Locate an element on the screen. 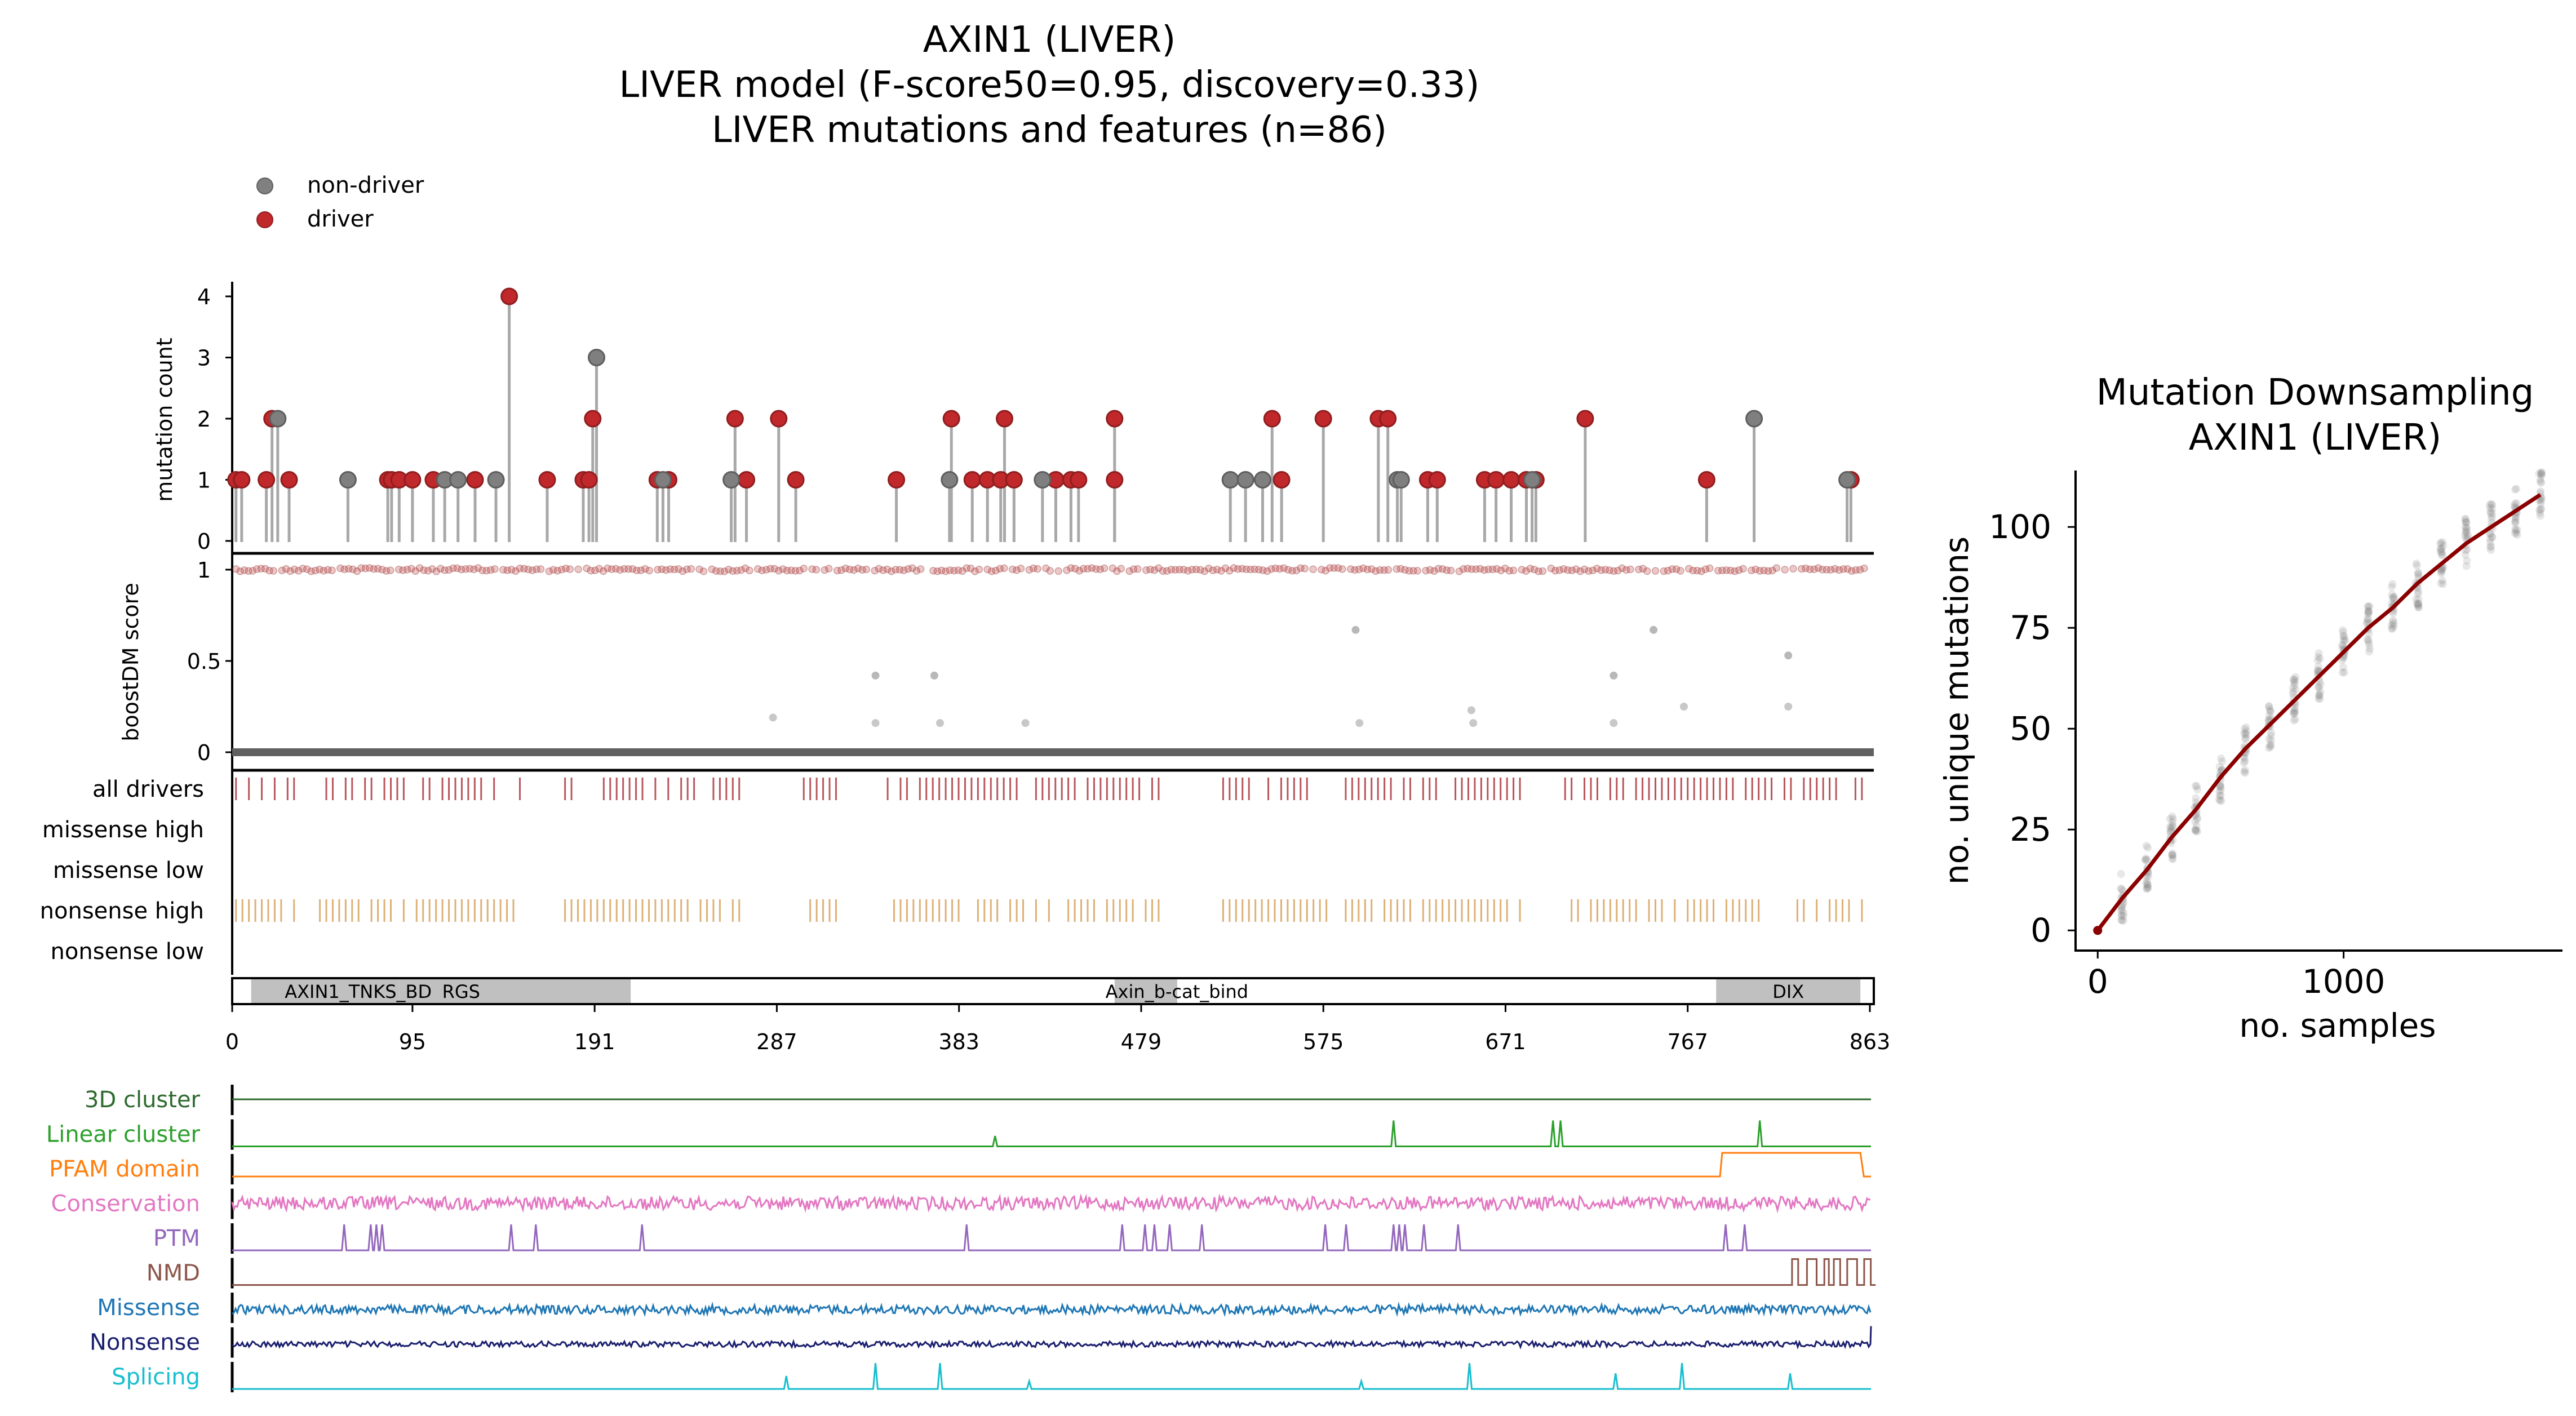 The height and width of the screenshot is (1416, 2576). signal-label-pfam-domain: PFAM domain is located at coordinates (124, 1169).